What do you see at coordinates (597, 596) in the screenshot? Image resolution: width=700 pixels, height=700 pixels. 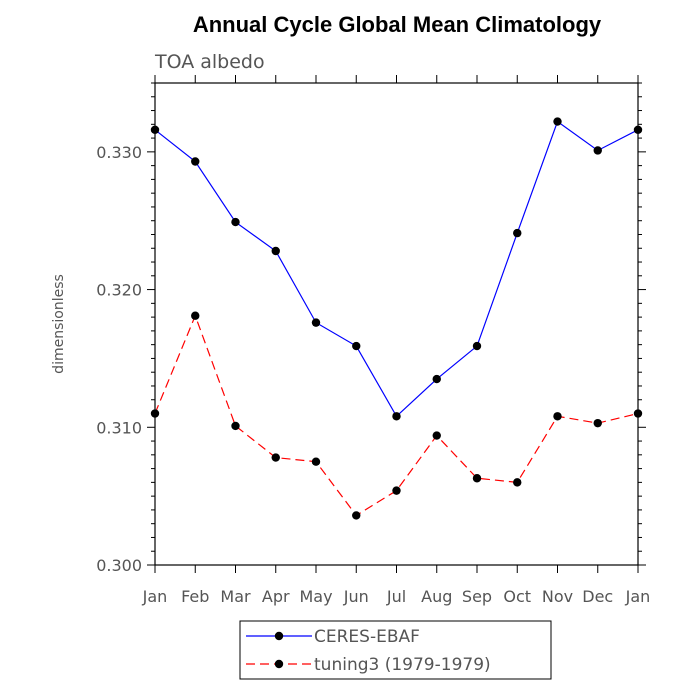 I see `x-tick-label: Dec` at bounding box center [597, 596].